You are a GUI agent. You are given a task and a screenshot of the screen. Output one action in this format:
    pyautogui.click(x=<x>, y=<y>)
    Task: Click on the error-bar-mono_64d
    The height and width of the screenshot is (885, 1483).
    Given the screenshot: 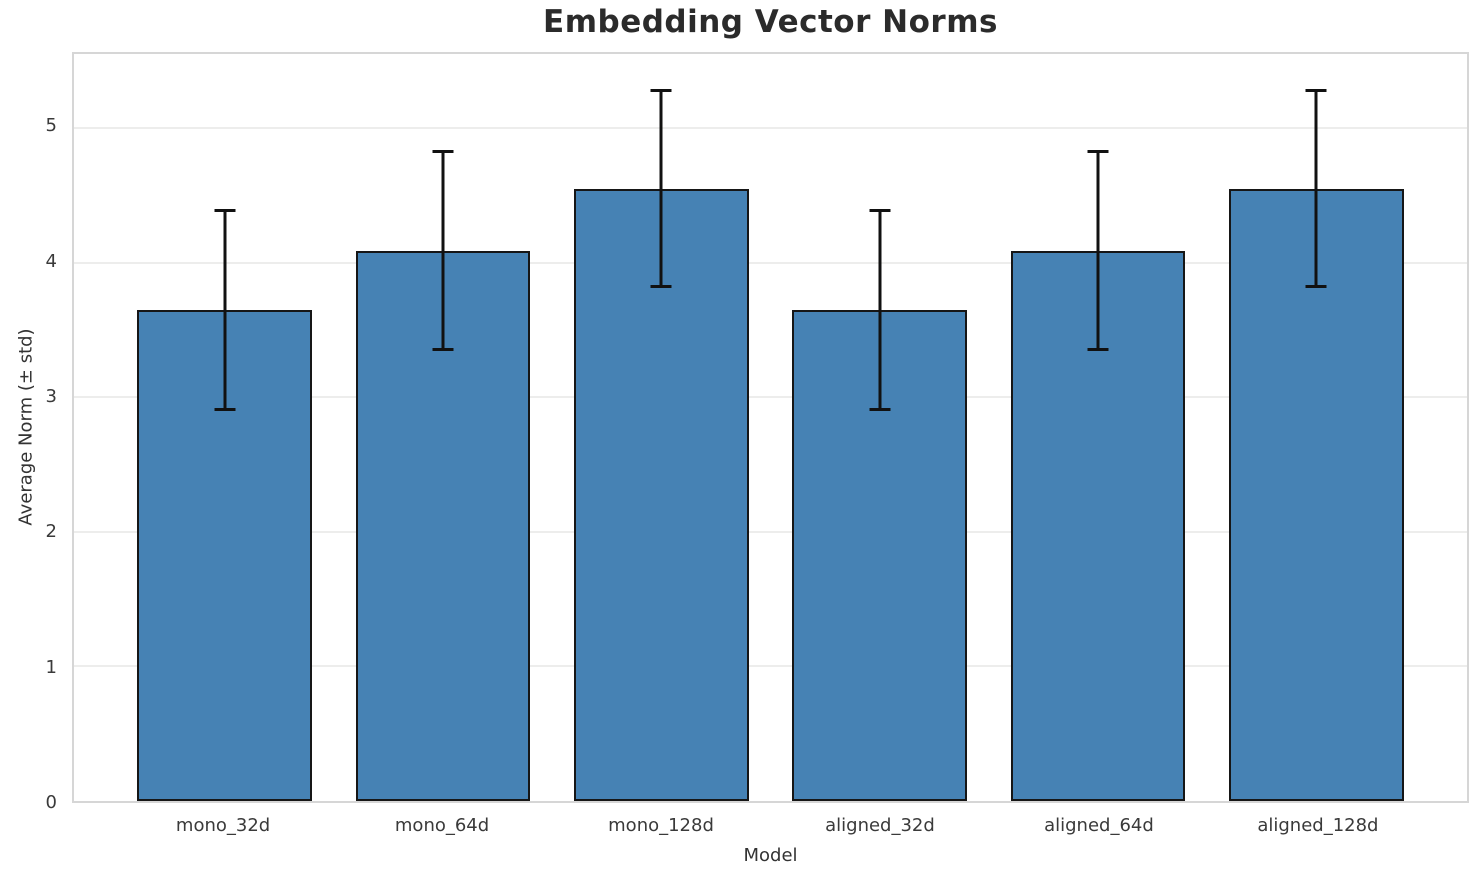 What is the action you would take?
    pyautogui.click(x=443, y=250)
    